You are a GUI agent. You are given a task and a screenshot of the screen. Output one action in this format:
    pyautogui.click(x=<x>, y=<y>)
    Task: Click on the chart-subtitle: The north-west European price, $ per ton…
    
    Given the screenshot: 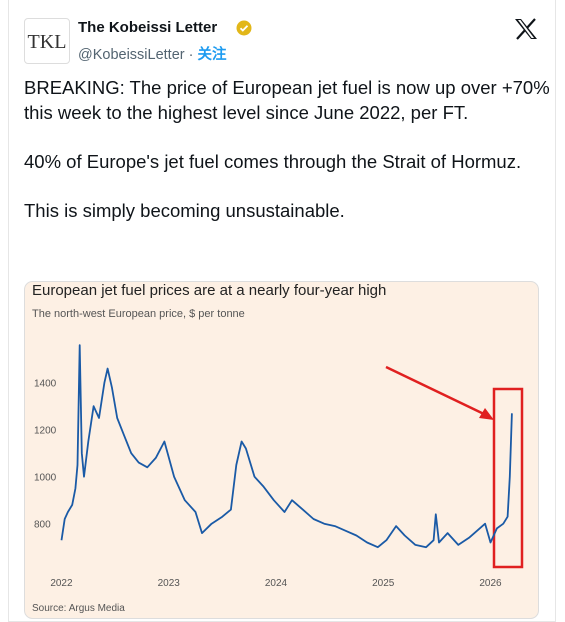 What is the action you would take?
    pyautogui.click(x=138, y=314)
    